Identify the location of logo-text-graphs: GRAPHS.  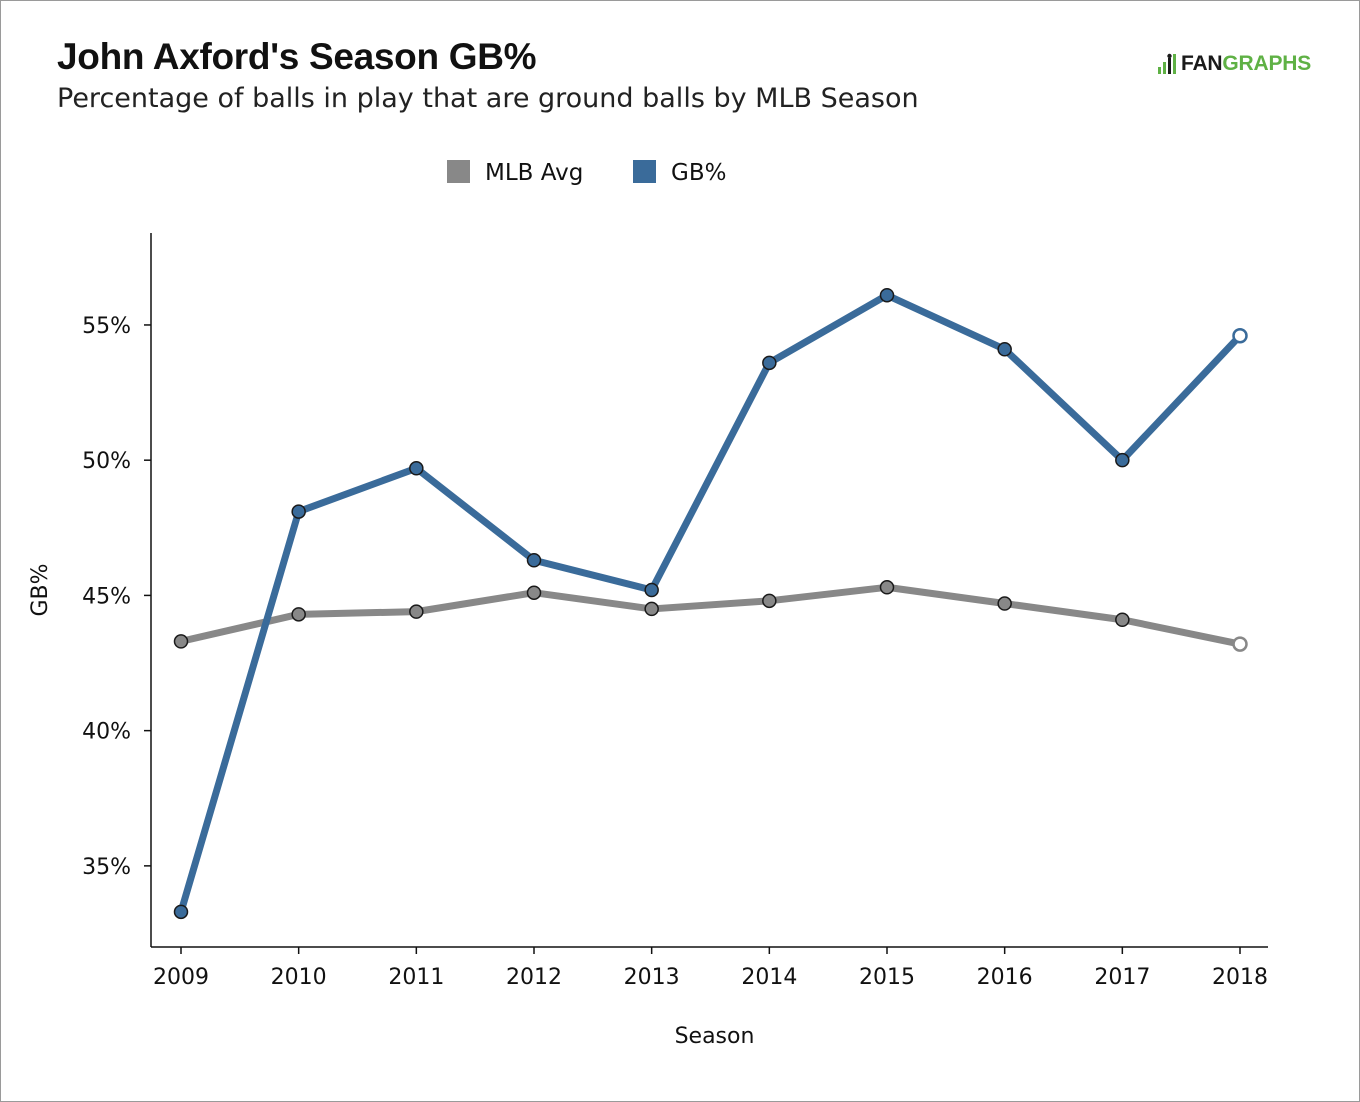
(1267, 63).